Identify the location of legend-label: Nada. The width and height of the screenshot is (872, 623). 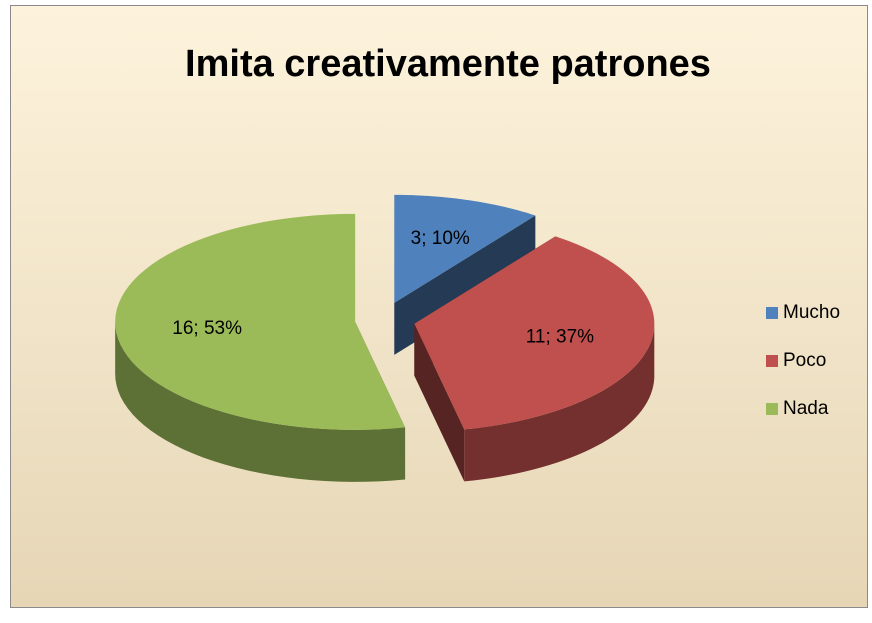
(806, 408).